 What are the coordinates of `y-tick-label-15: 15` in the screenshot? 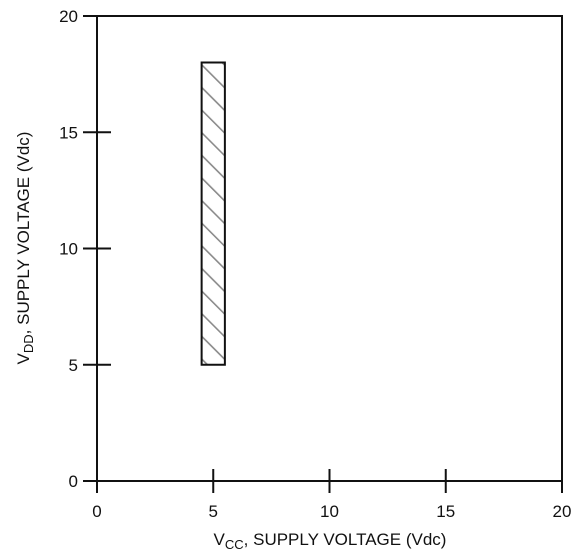 It's located at (68, 132).